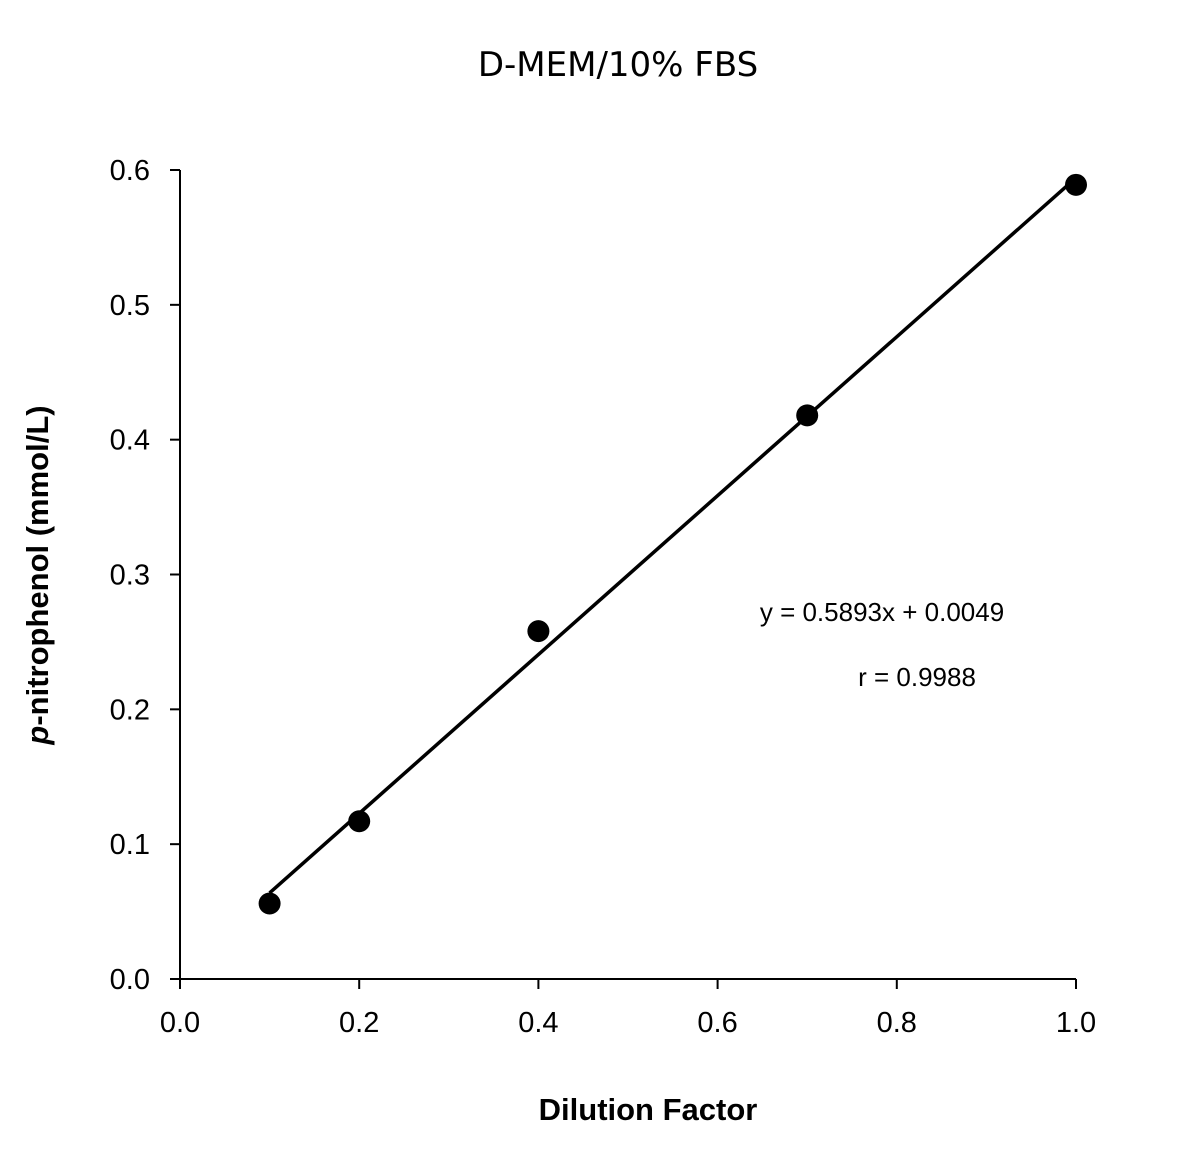 This screenshot has width=1200, height=1150. I want to click on y-tick-label: 0.1, so click(130, 845).